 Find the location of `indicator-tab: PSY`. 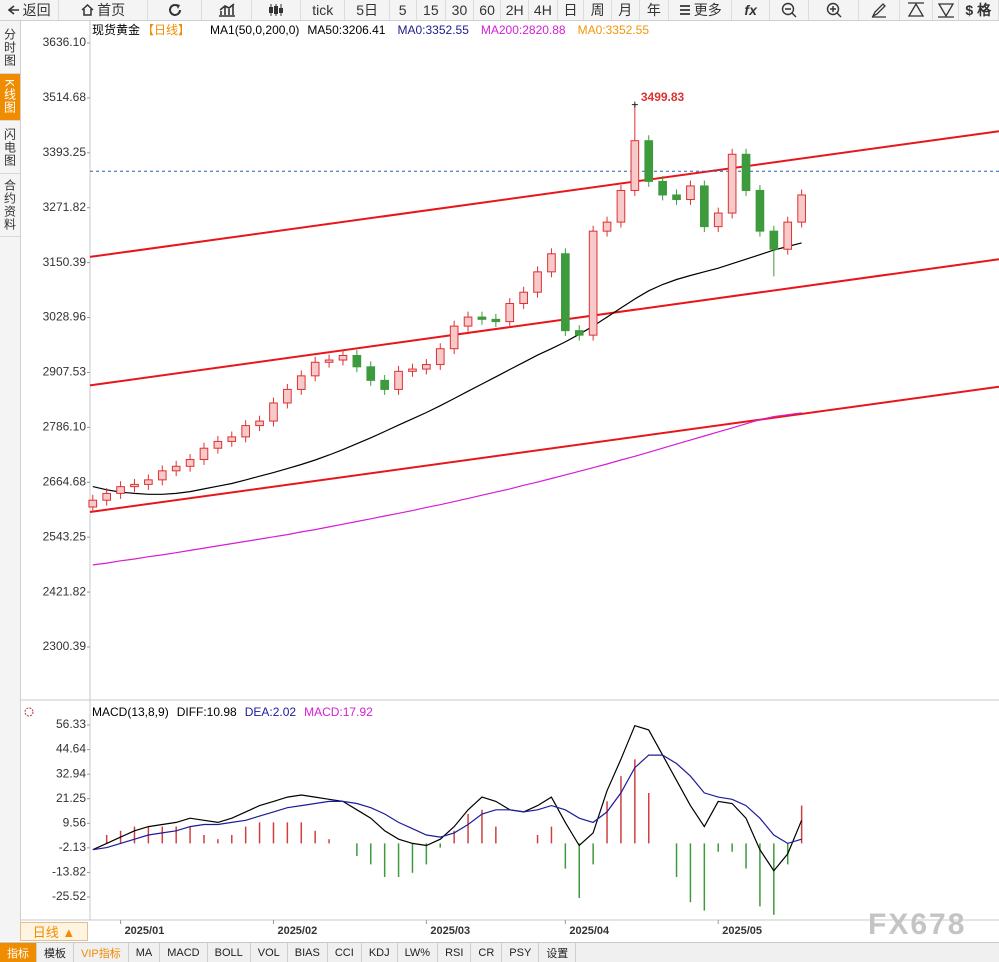

indicator-tab: PSY is located at coordinates (521, 952).